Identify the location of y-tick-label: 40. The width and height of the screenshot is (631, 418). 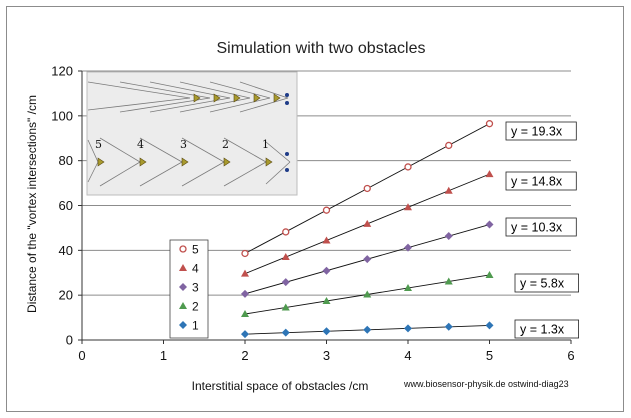
(66, 250).